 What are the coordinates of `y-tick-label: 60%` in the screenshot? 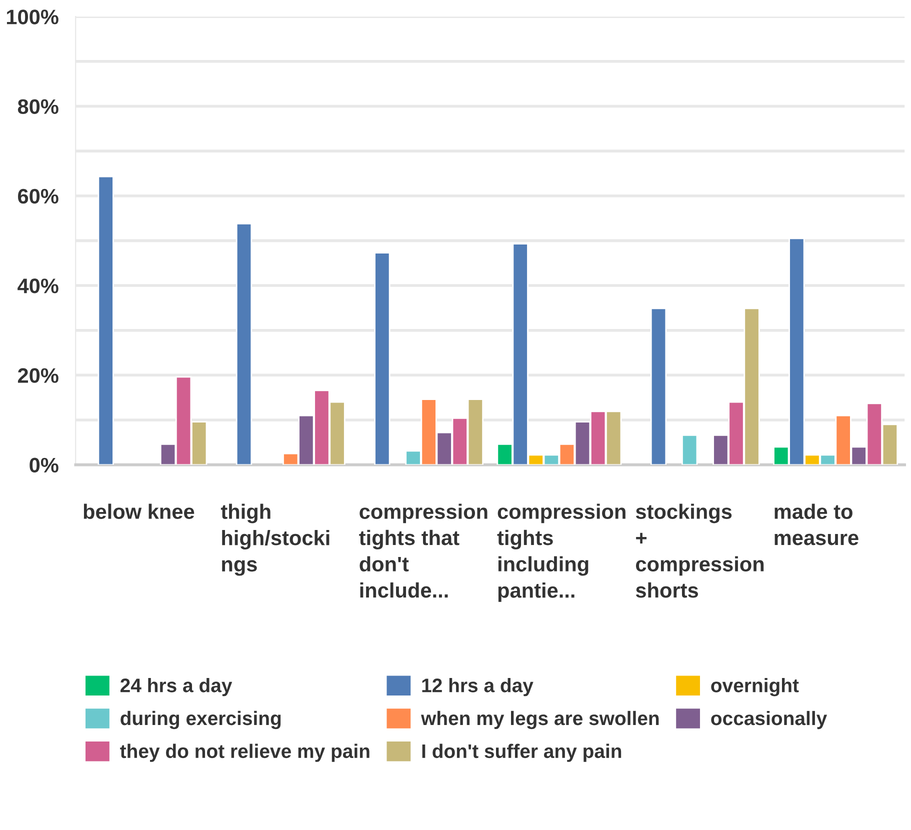 It's located at (38, 196).